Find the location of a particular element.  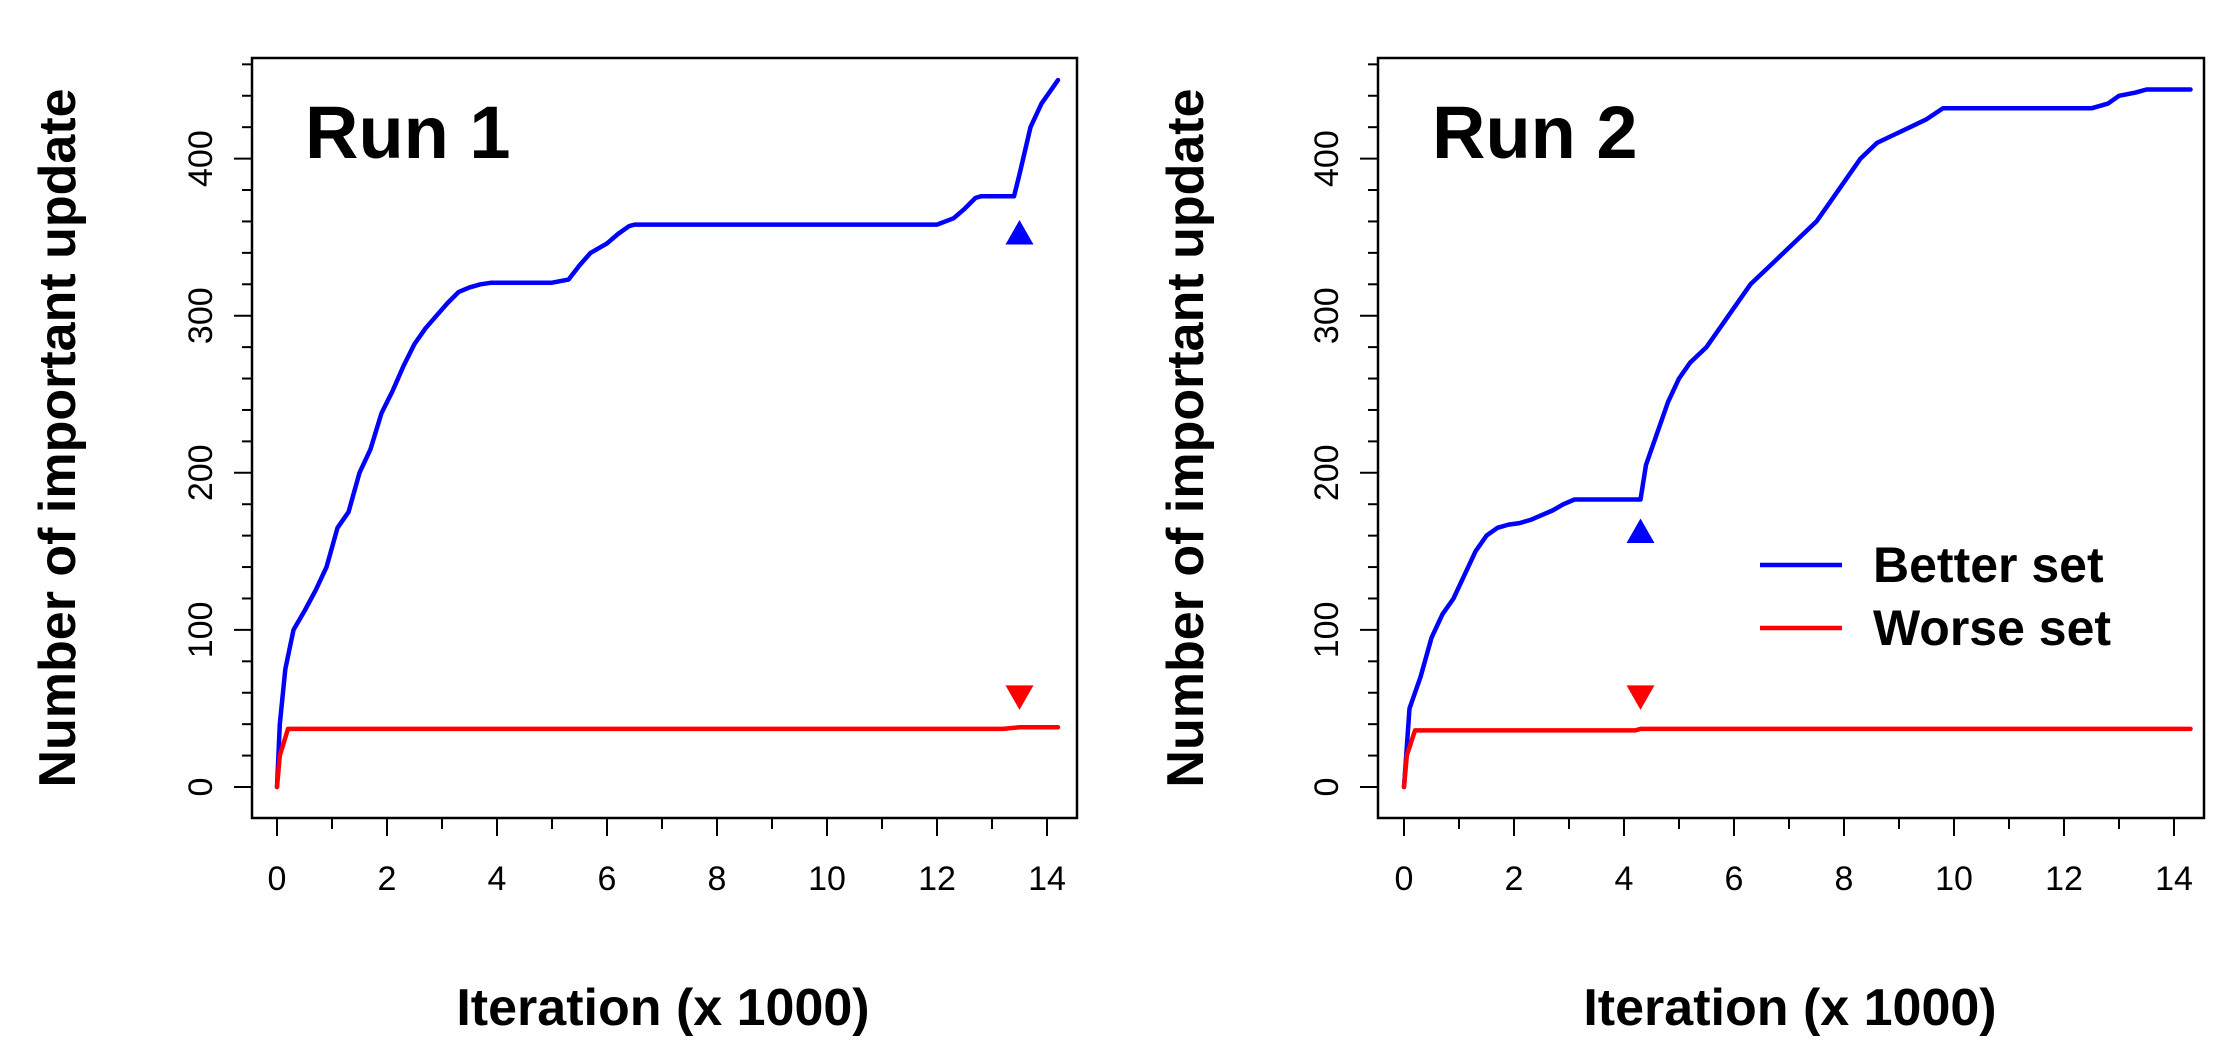

panel-label: Run 2 is located at coordinates (1535, 132).